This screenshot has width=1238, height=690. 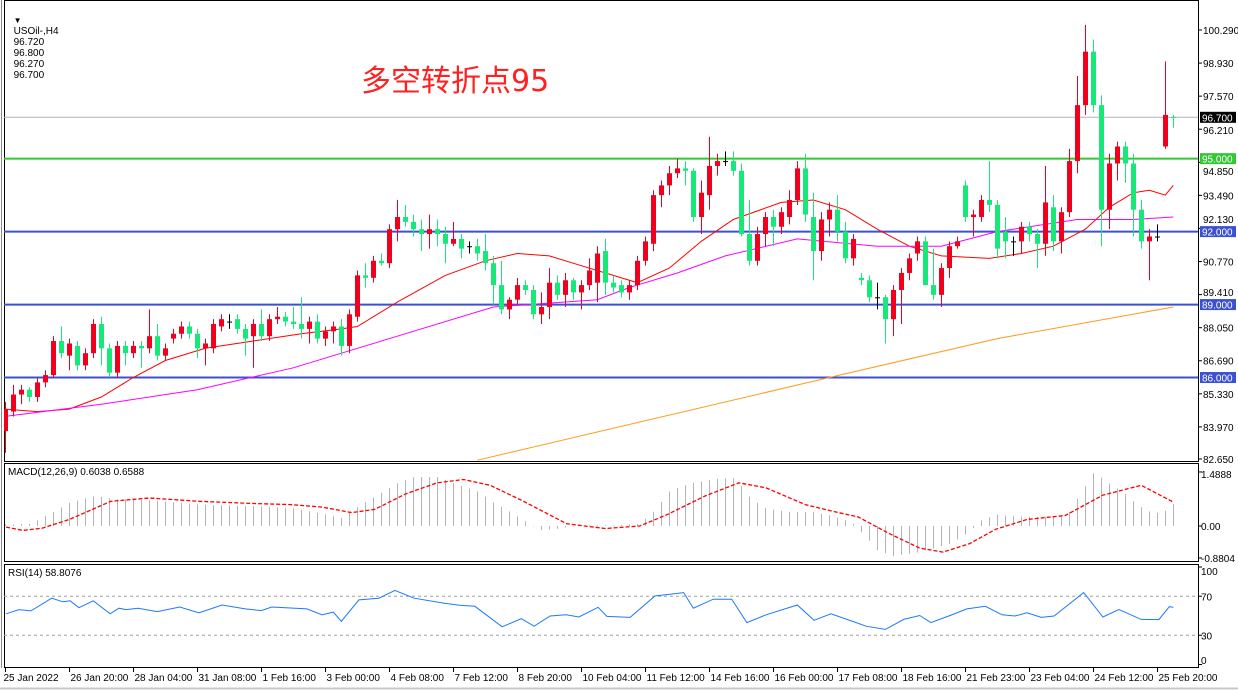 I want to click on rsi-axis-label: 30, so click(x=1207, y=636).